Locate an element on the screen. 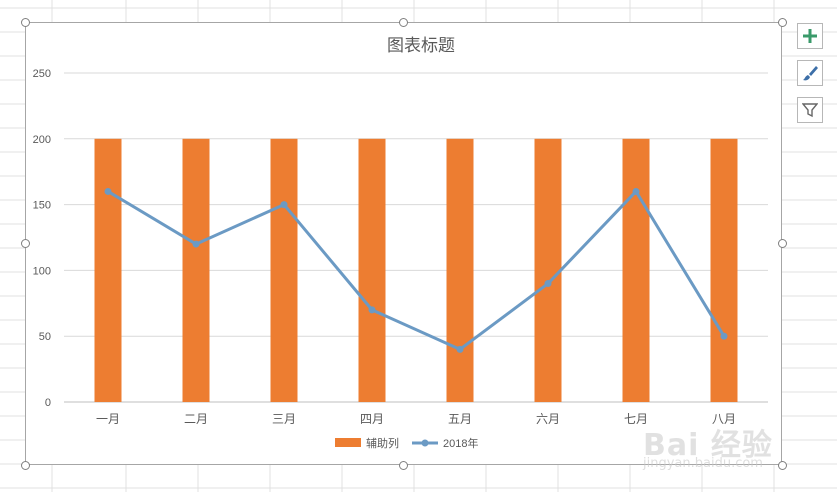  y-tick-label: 250 is located at coordinates (42, 74).